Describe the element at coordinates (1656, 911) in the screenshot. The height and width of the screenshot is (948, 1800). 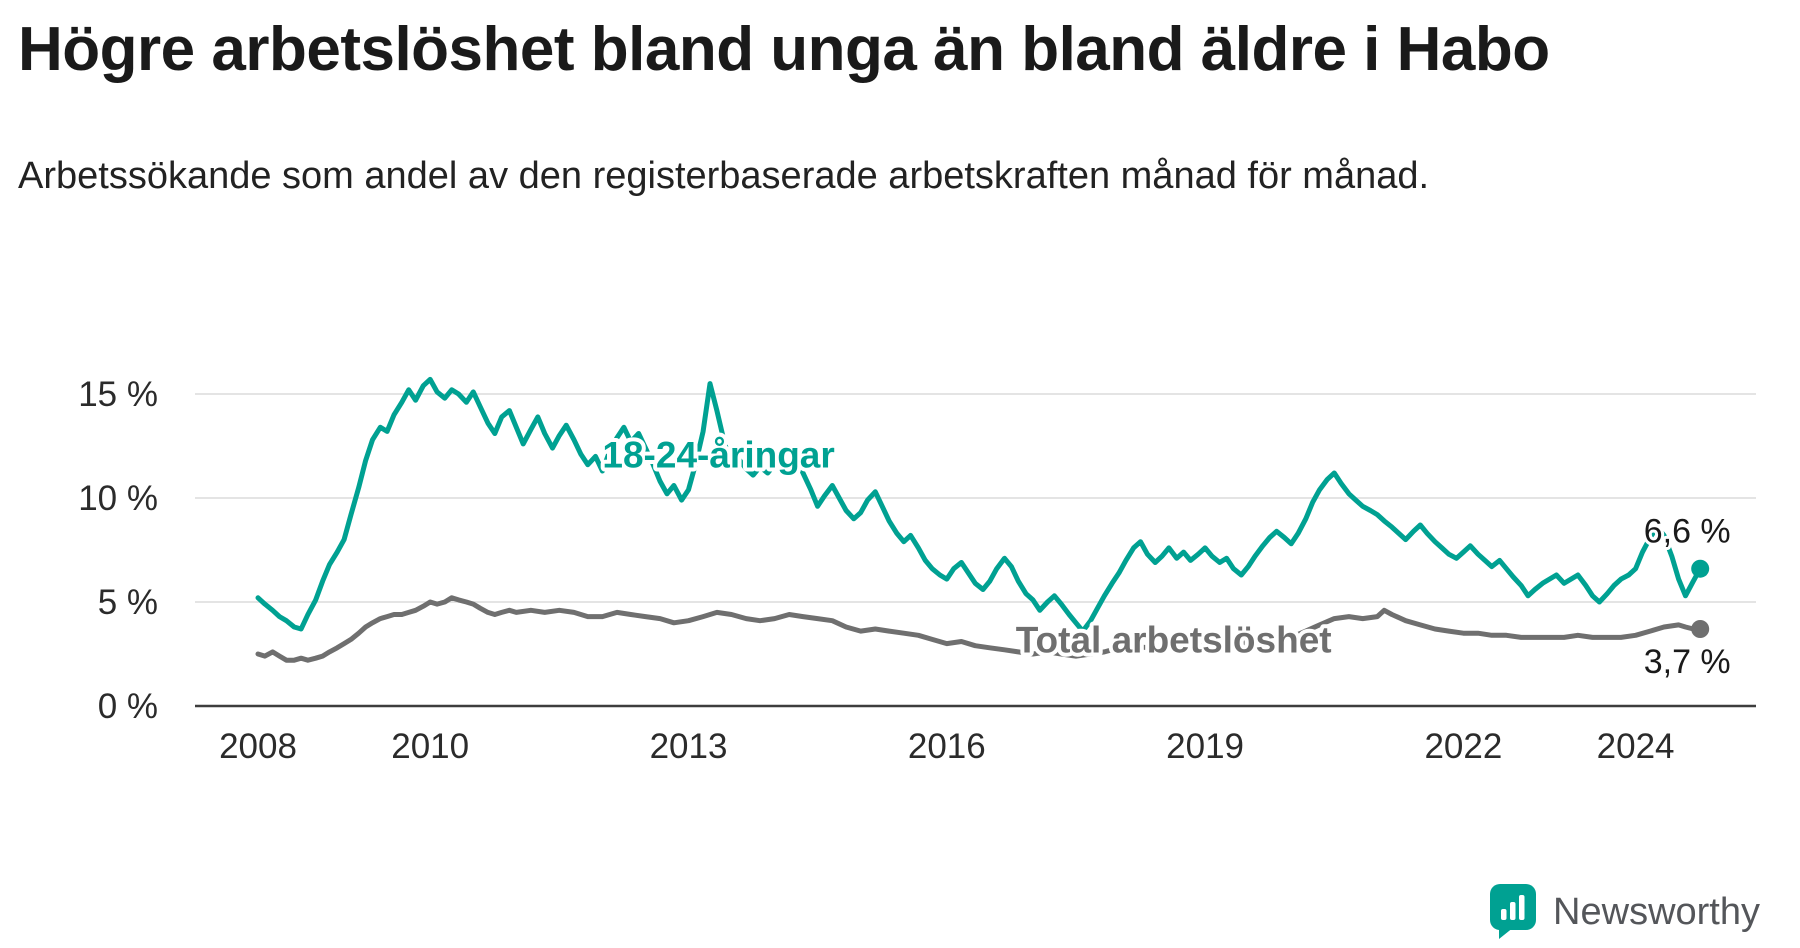
I see `newsworthy-logo-text: Newsworthy` at that location.